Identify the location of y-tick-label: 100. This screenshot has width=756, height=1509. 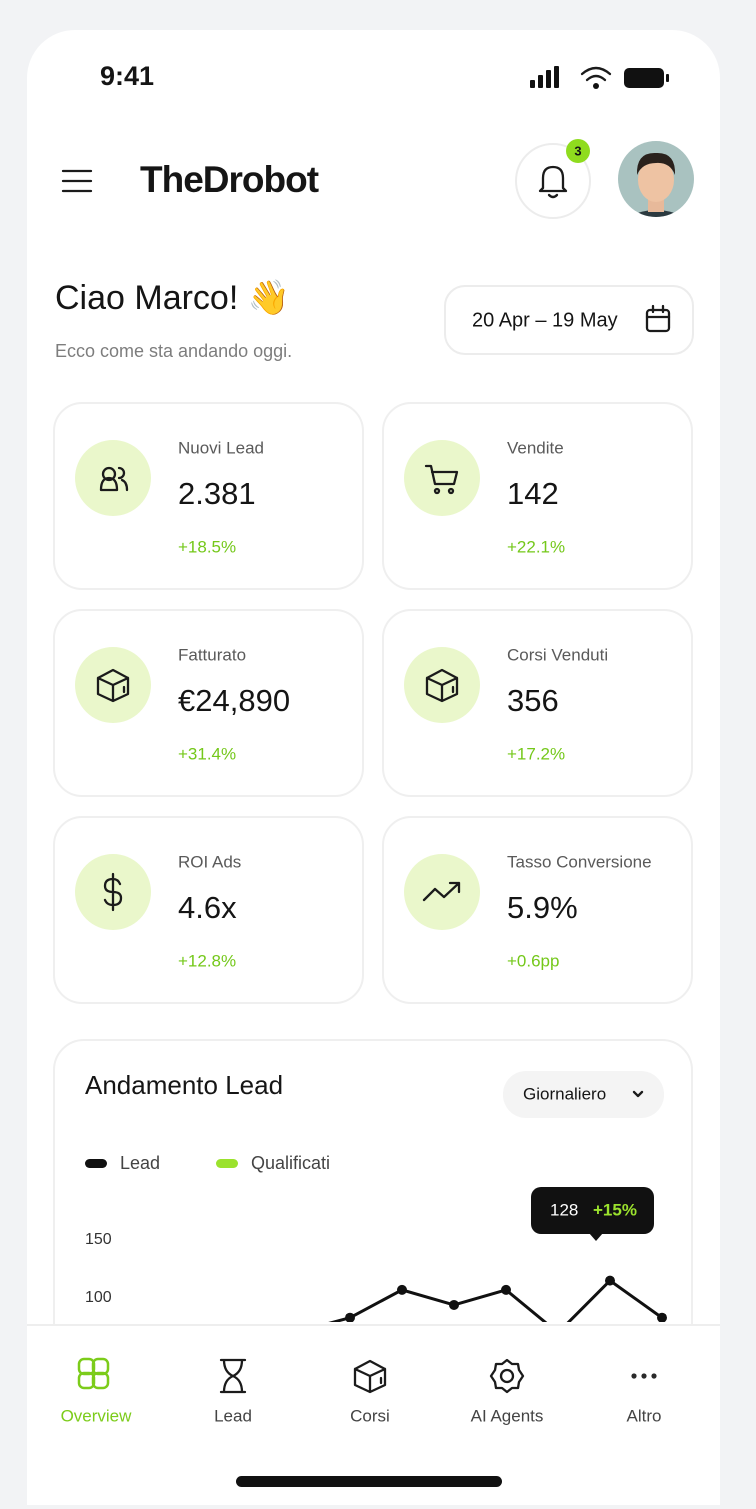
(98, 1297).